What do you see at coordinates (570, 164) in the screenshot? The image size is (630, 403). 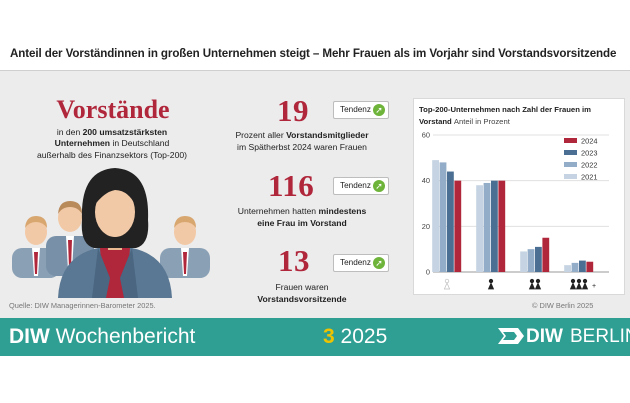 I see `legend-swatch-2022` at bounding box center [570, 164].